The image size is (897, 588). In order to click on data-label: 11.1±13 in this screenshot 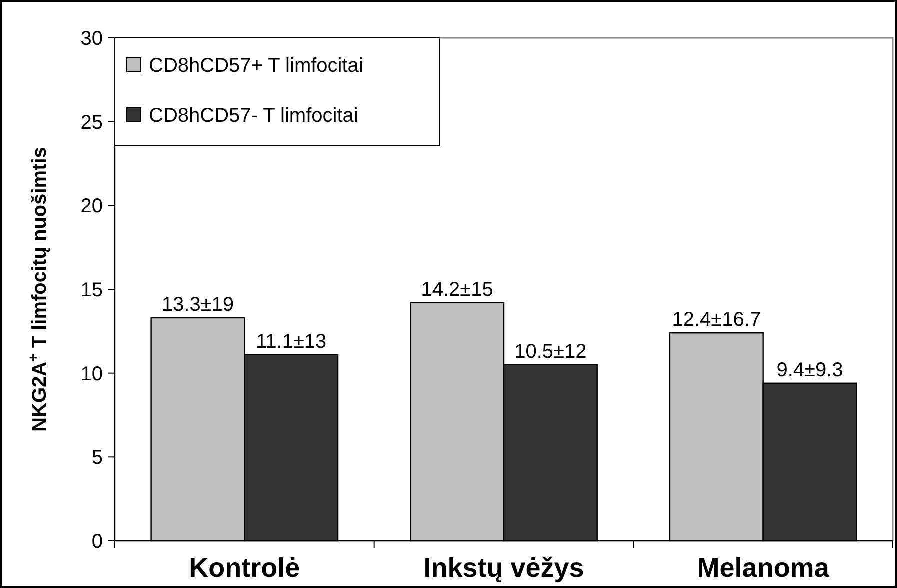, I will do `click(291, 341)`.